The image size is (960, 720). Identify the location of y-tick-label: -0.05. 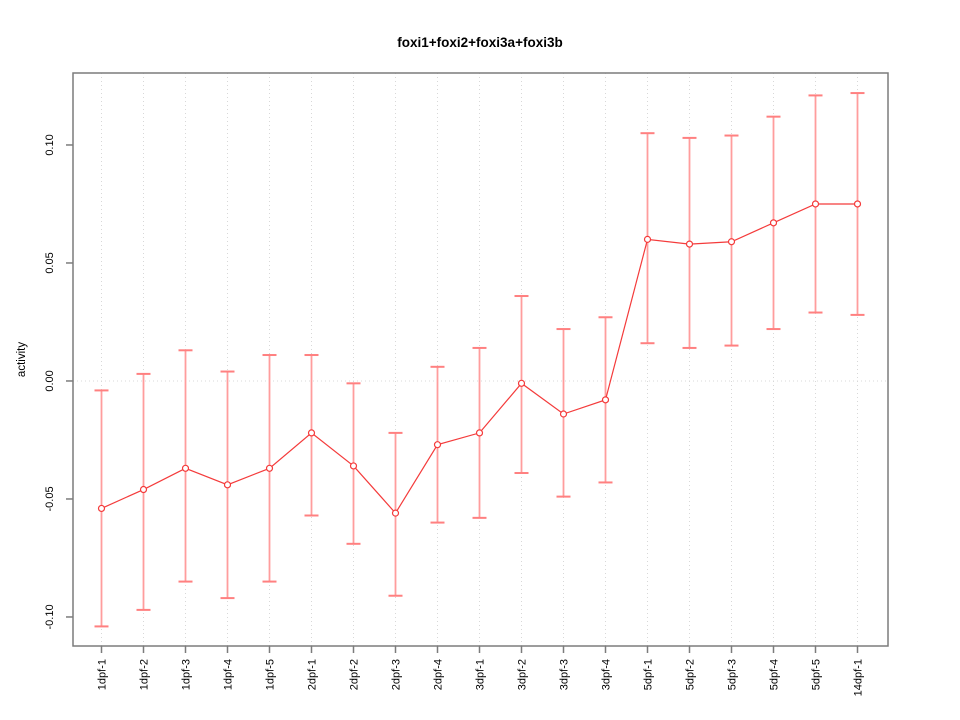
(50, 498).